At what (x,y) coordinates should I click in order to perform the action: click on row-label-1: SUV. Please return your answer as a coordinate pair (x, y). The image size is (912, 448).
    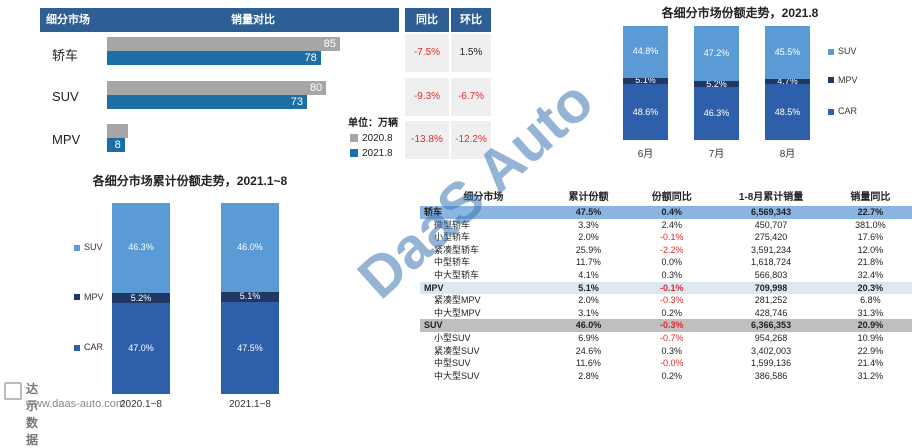
    Looking at the image, I should click on (65, 96).